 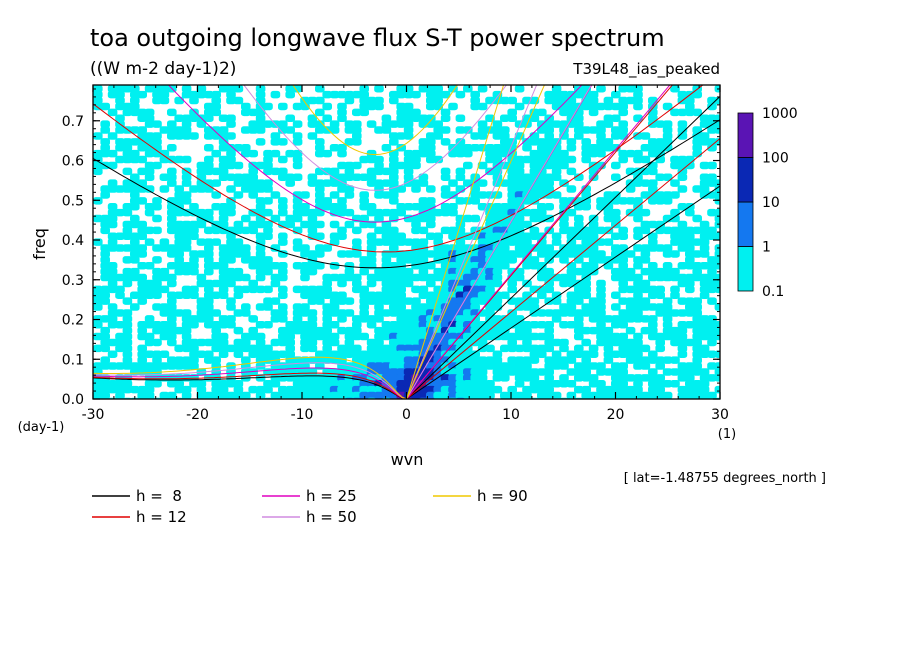 I want to click on colorbar-swatch, so click(x=745, y=135).